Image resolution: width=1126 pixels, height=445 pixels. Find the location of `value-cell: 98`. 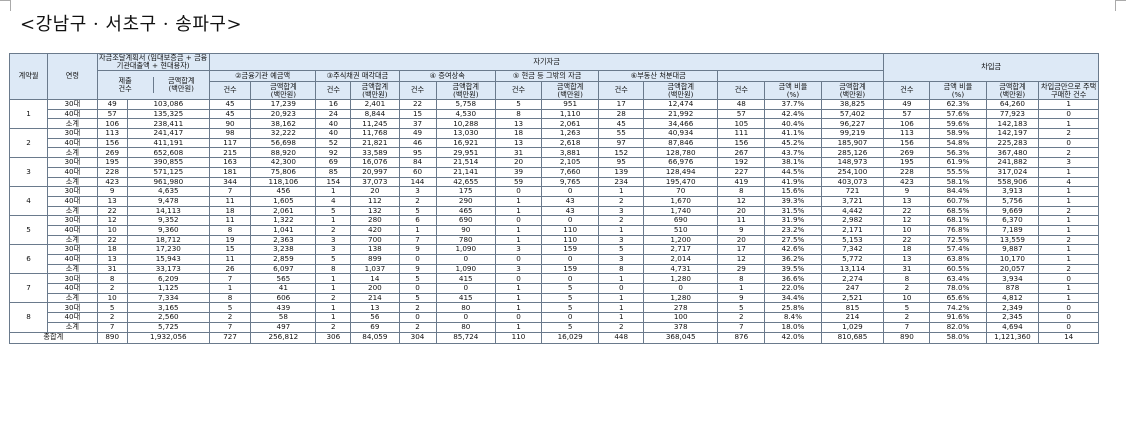

value-cell: 98 is located at coordinates (230, 133).